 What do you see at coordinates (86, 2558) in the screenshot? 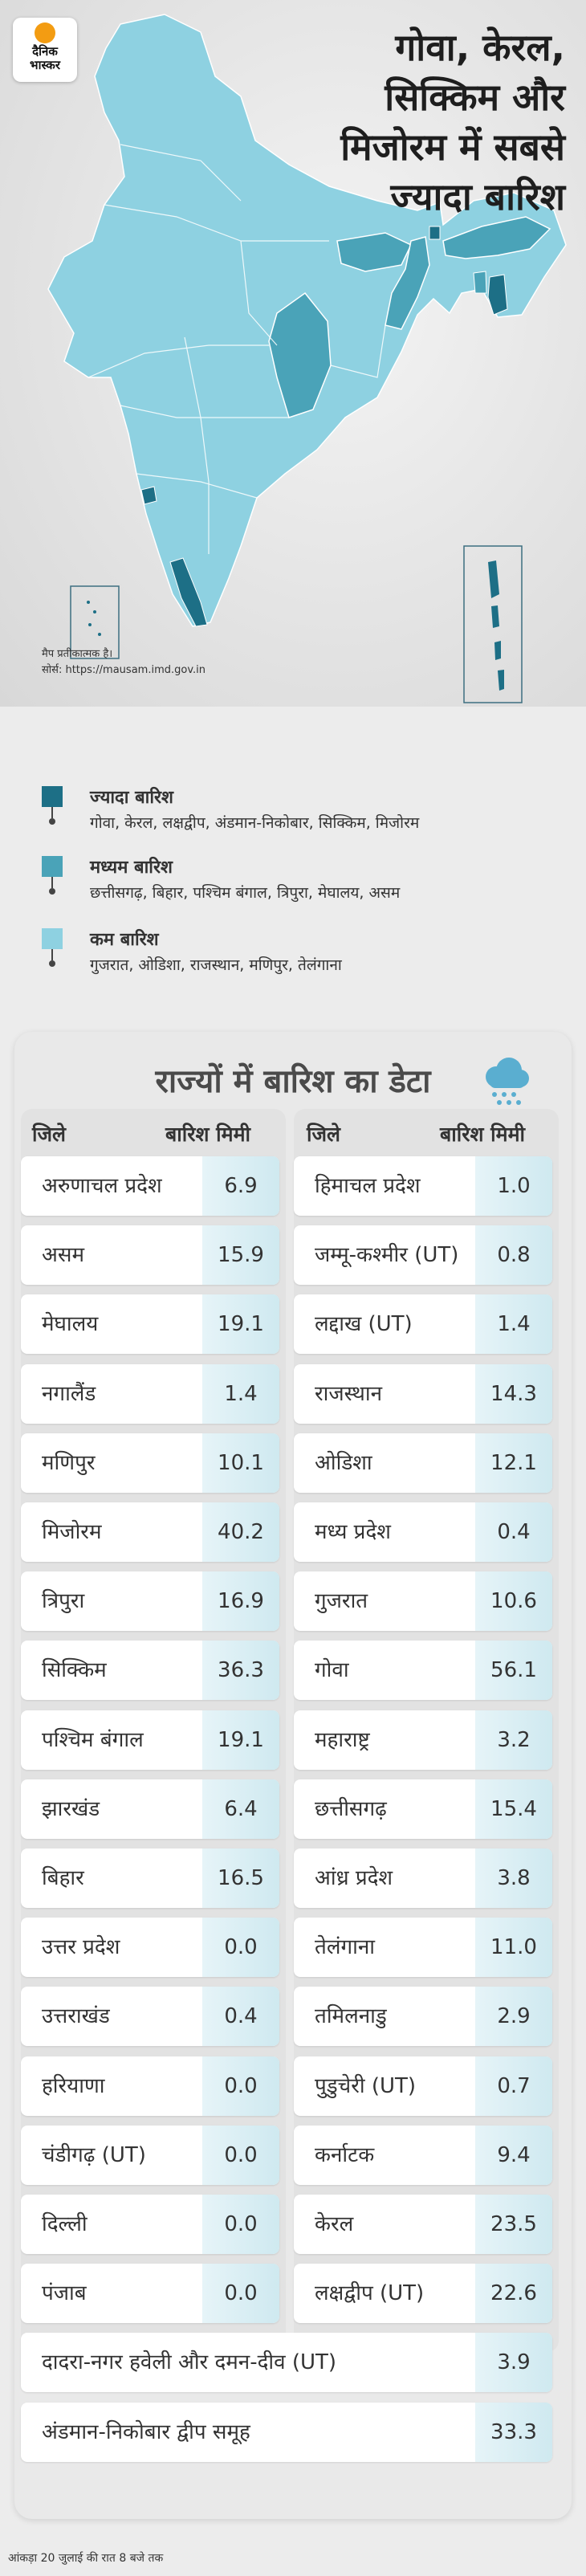
I see `footnote: आंकड़ा 20 जुलाई की रात 8 बजे तक` at bounding box center [86, 2558].